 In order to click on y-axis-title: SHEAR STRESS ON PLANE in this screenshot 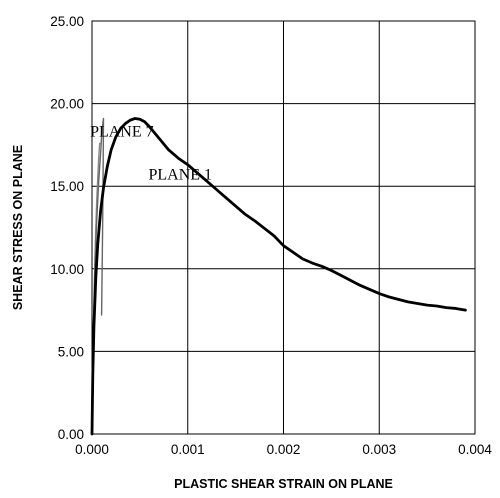, I will do `click(18, 227)`.